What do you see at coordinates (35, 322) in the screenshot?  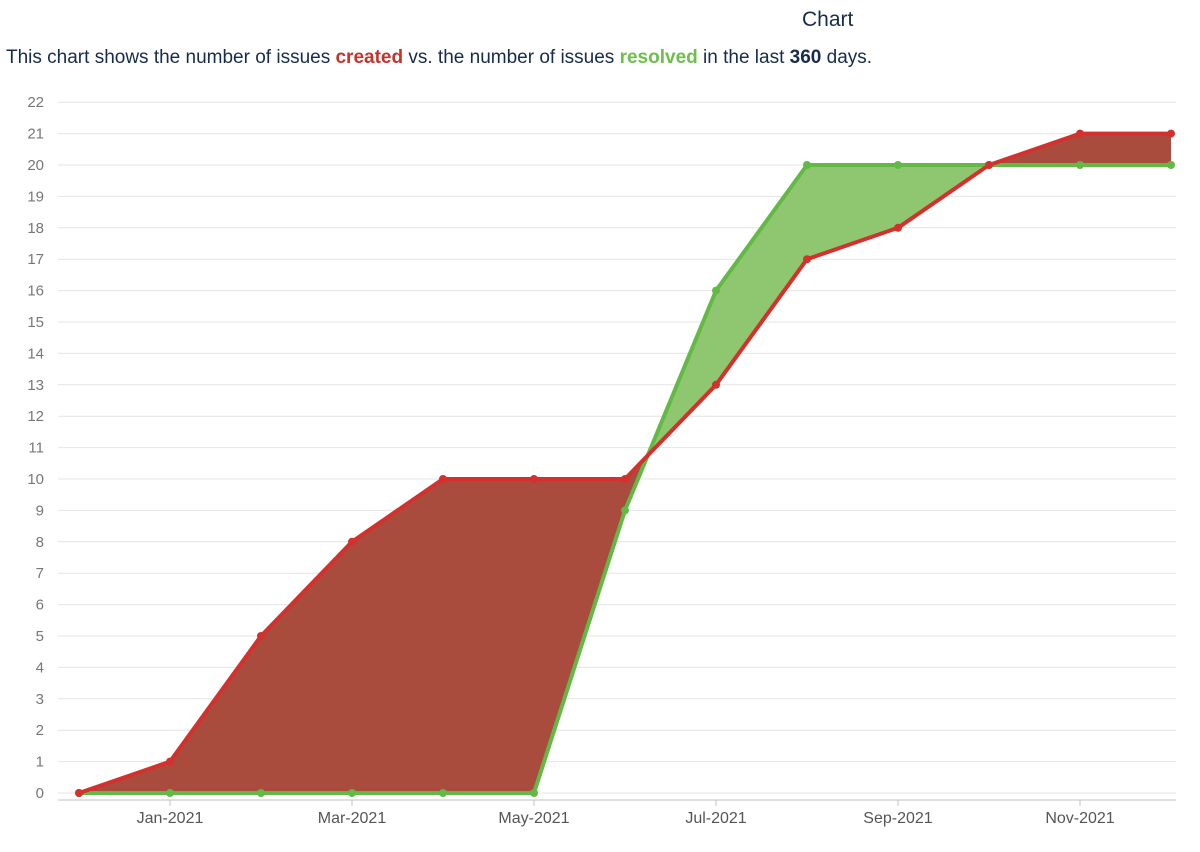 I see `y-tick-label-15: 15` at bounding box center [35, 322].